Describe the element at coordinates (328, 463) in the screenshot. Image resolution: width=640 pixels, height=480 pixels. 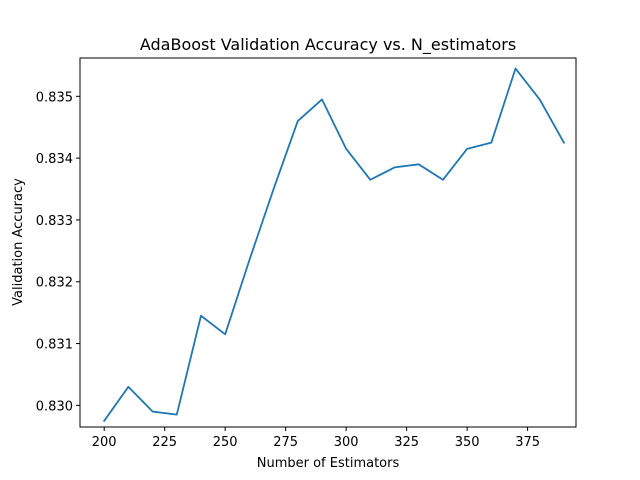
I see `x-axis-title: Number of Estimators` at that location.